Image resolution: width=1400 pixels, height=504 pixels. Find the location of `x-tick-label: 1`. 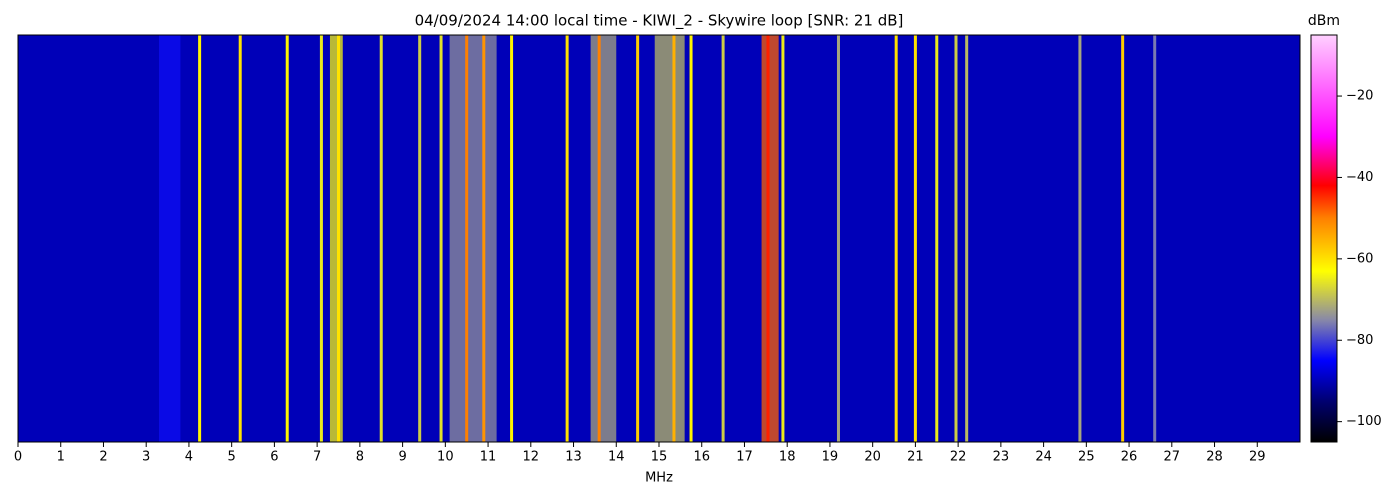

x-tick-label: 1 is located at coordinates (61, 457).